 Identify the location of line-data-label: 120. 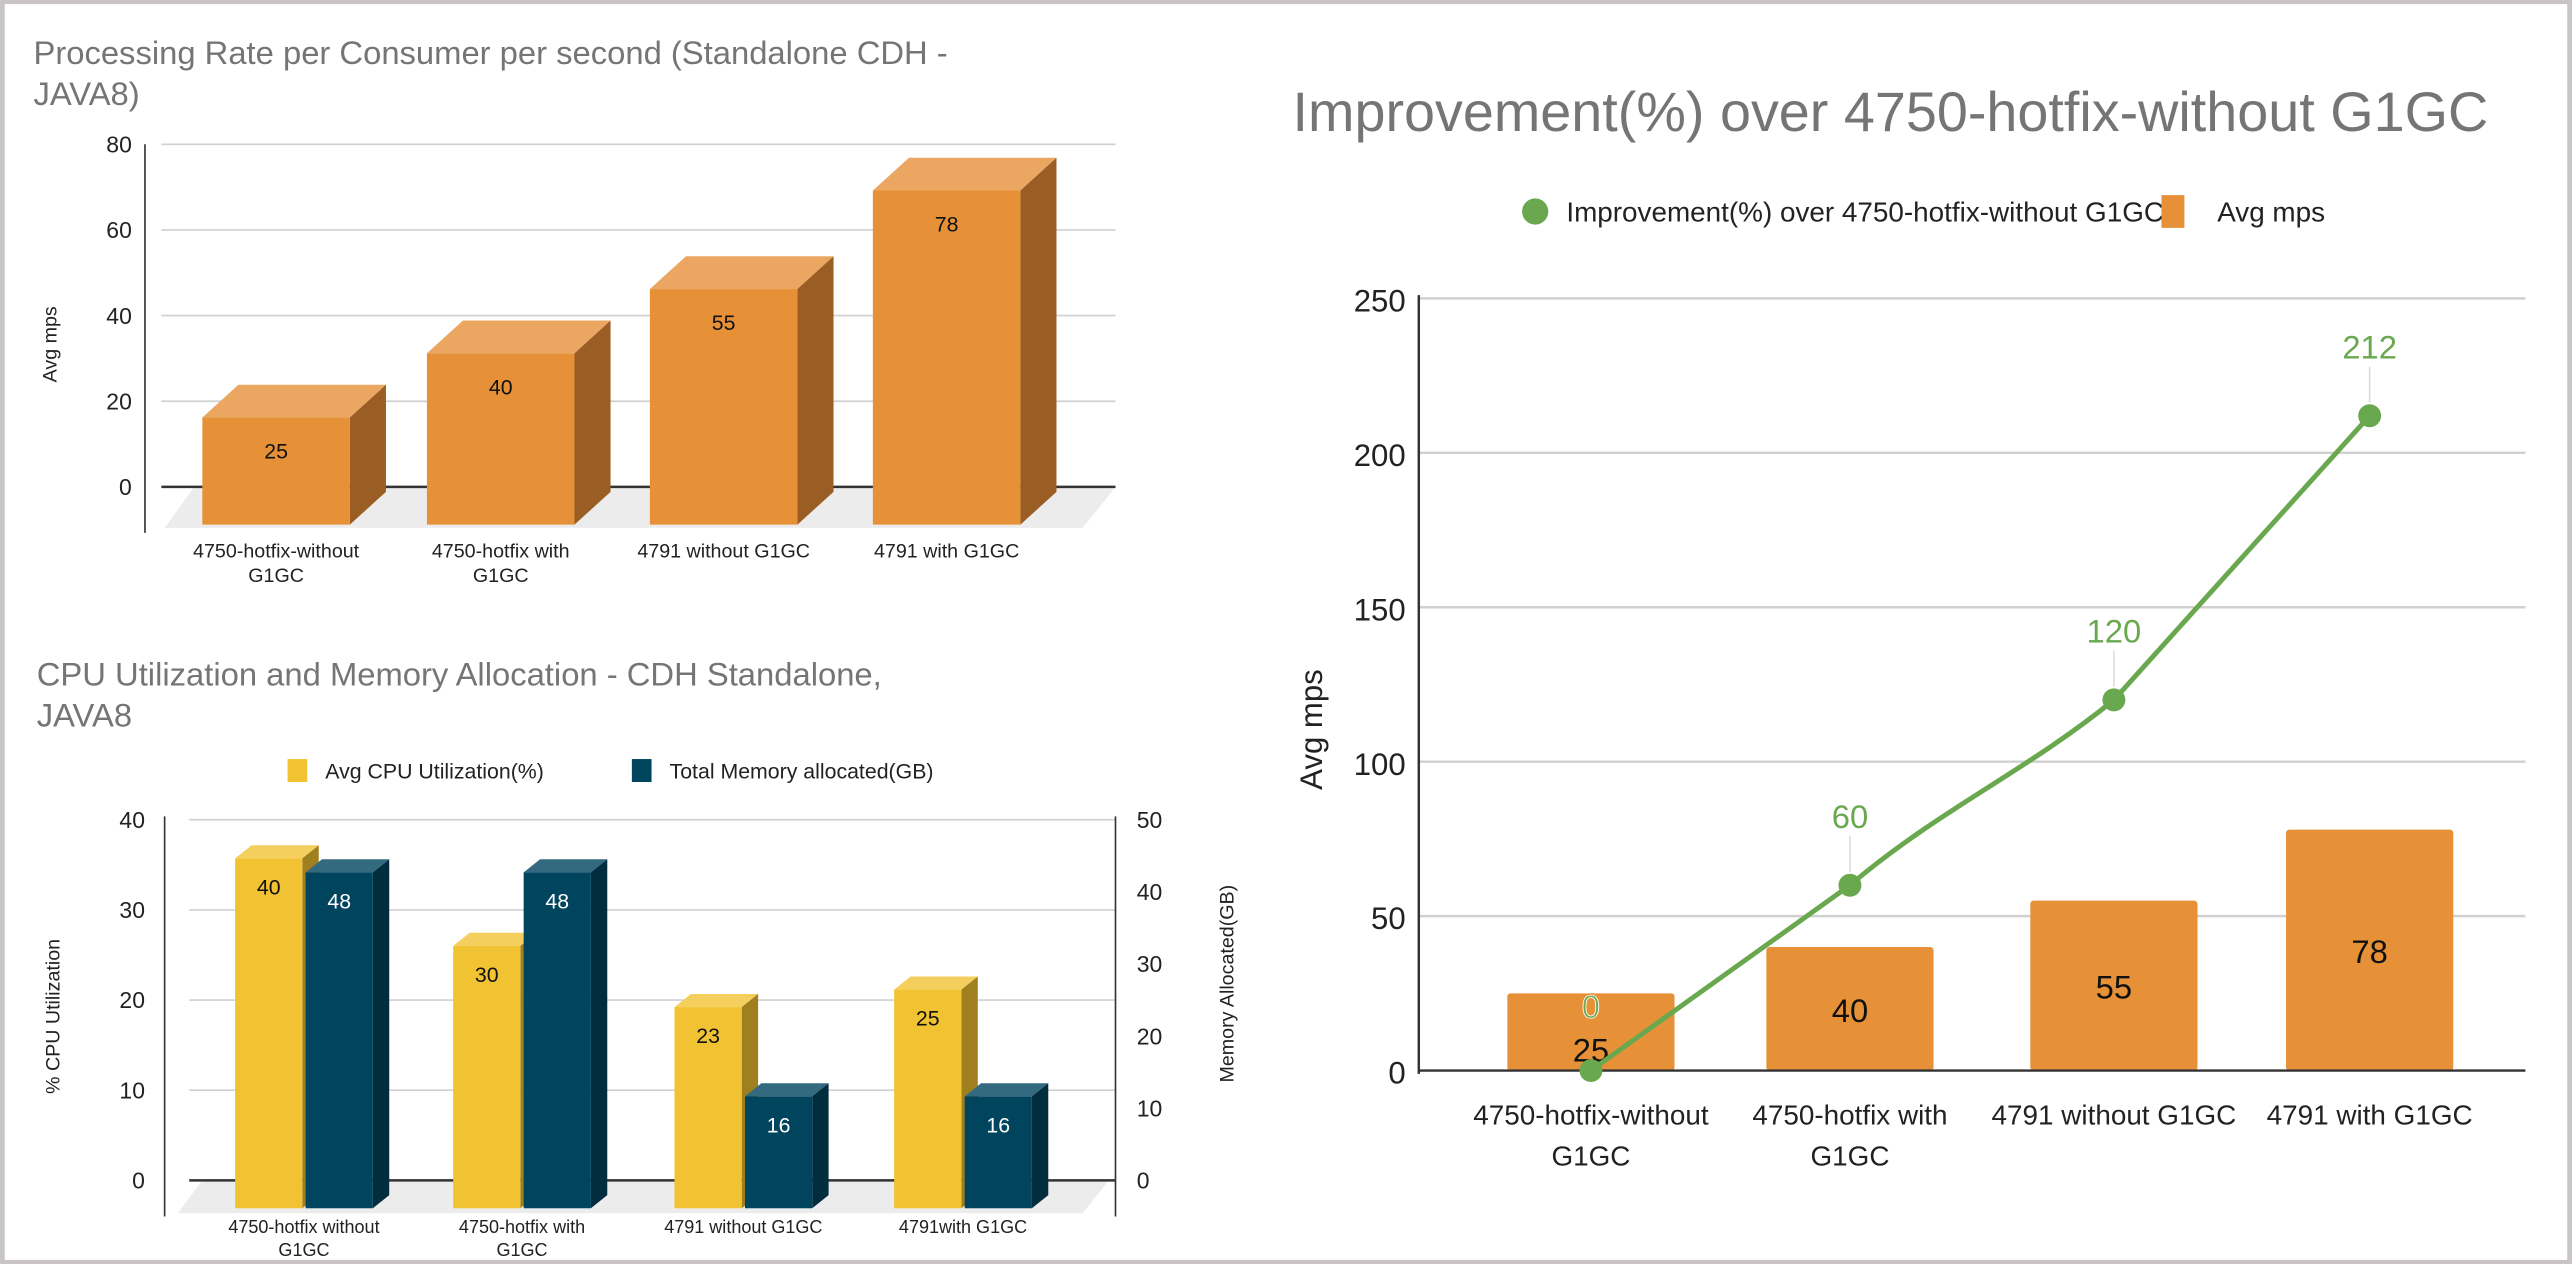
(2114, 631).